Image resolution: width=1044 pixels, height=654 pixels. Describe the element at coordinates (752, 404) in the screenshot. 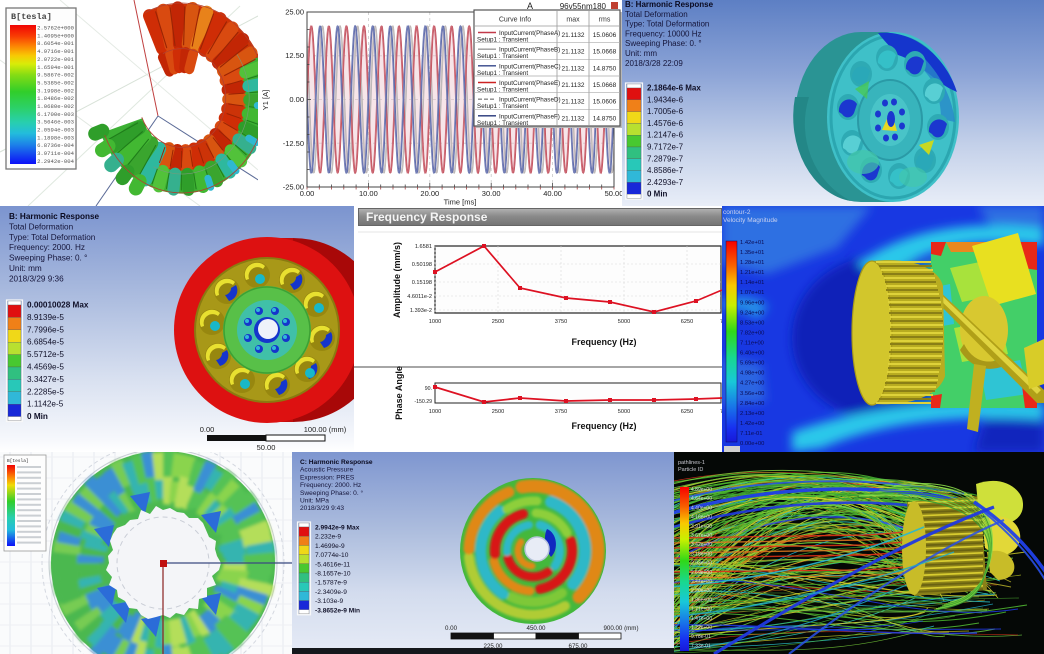

I see `svg-text: 2.84e+00` at that location.